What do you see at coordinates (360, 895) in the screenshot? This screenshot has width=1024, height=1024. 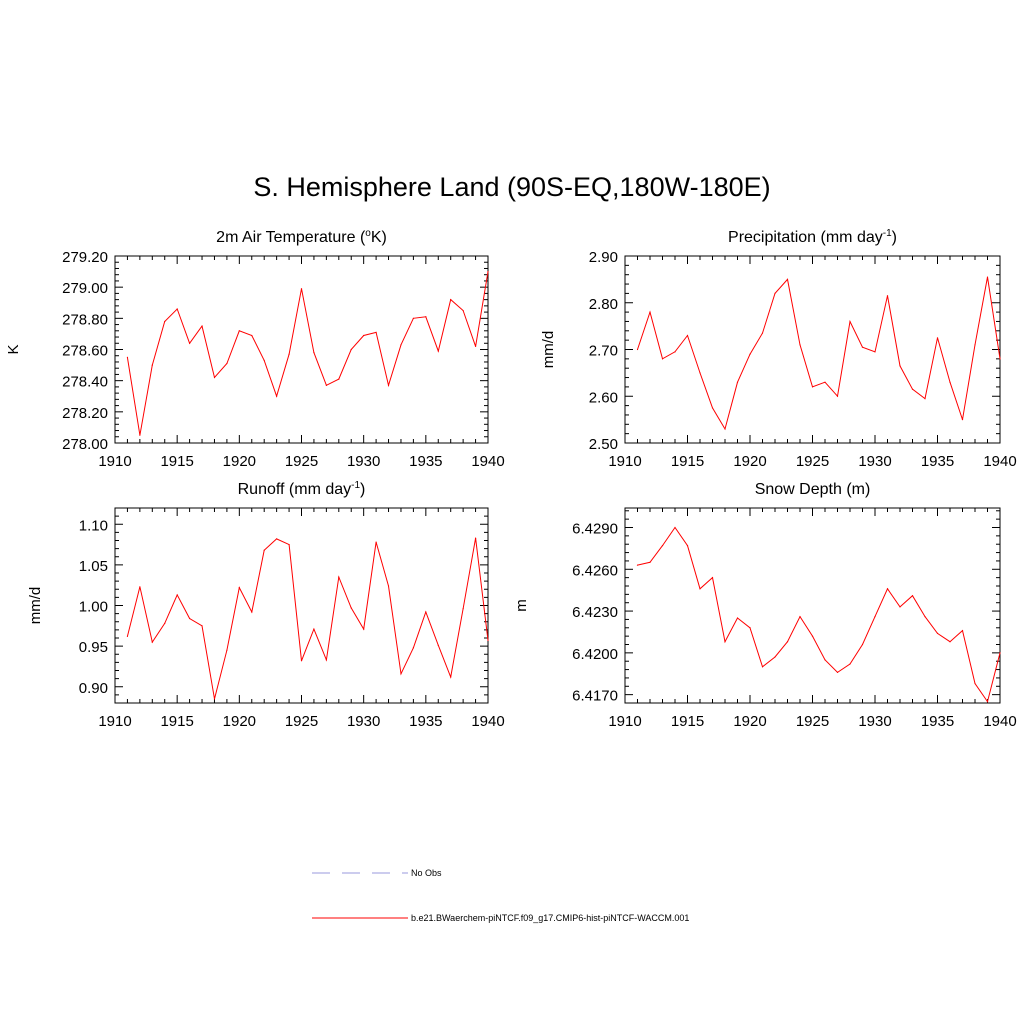 I see `legend` at bounding box center [360, 895].